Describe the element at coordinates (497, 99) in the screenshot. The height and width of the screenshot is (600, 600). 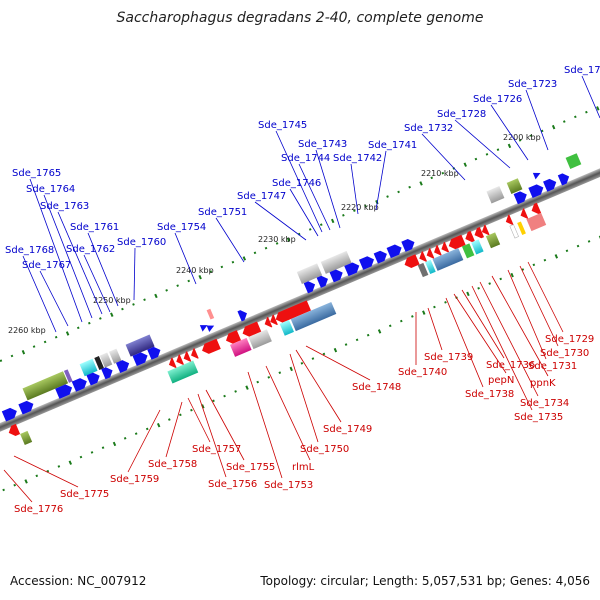
I see `gene-label: Sde_1726` at that location.